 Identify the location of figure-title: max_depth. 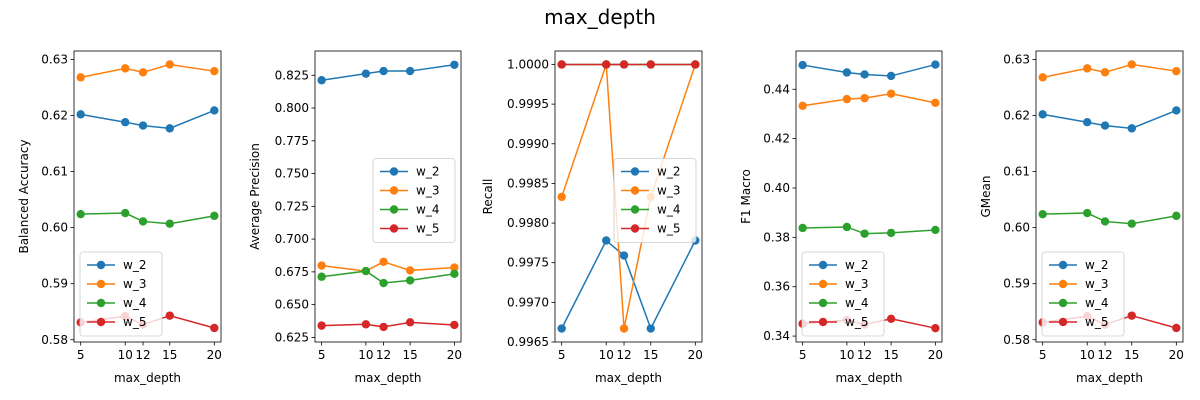
(600, 17).